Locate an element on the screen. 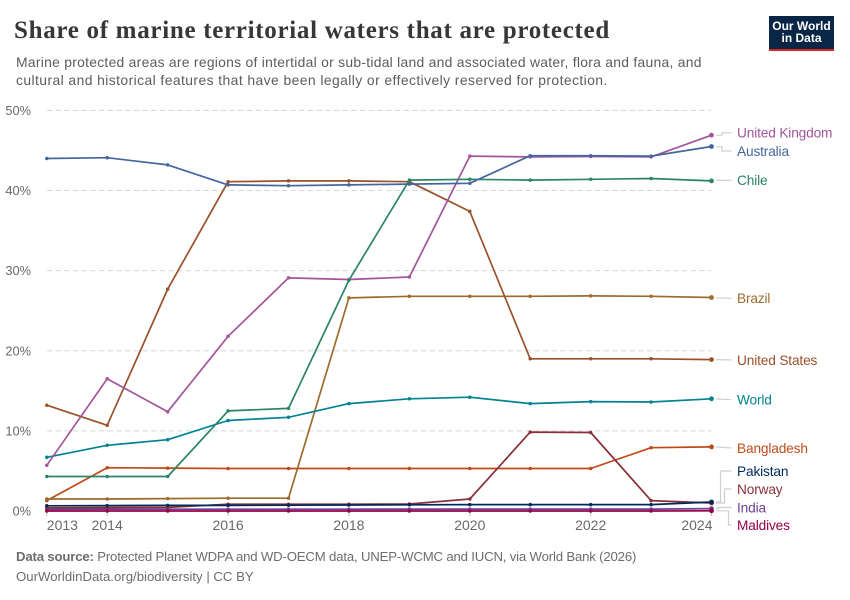 The width and height of the screenshot is (850, 600). svg-text: 2013 is located at coordinates (62, 525).